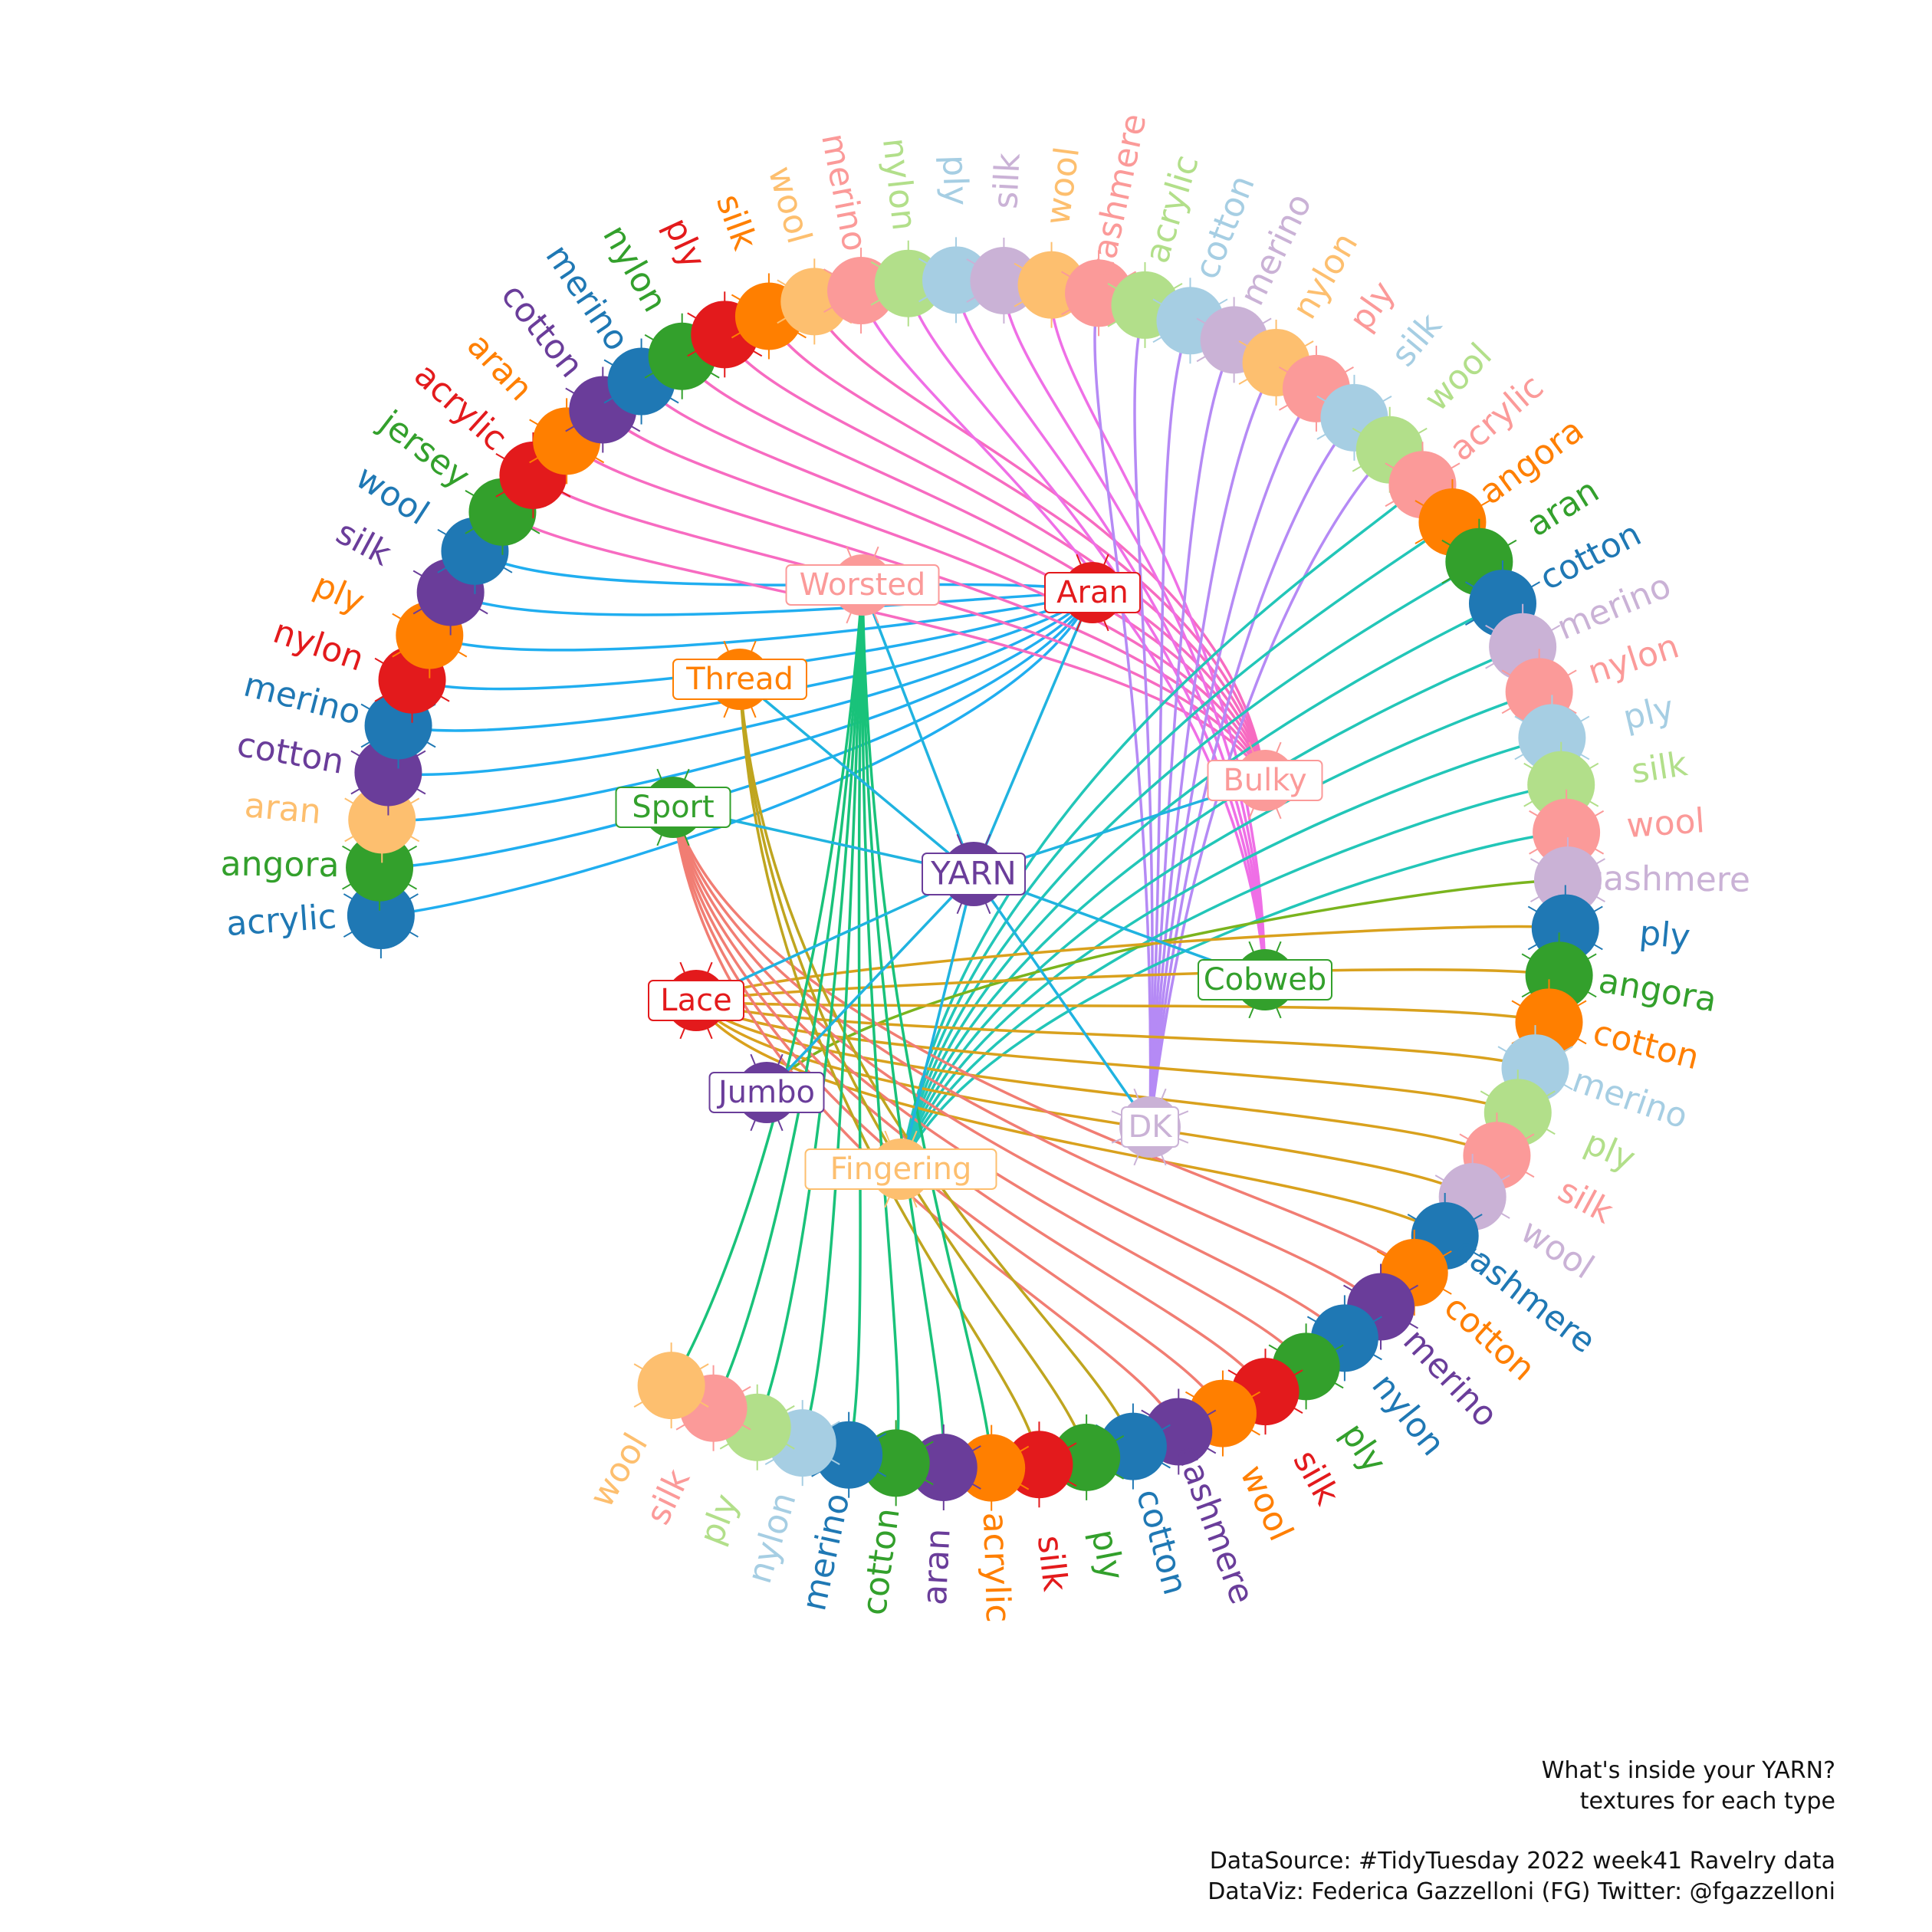 This screenshot has width=1932, height=1932. I want to click on edge-yarn-aran, so click(1033, 734).